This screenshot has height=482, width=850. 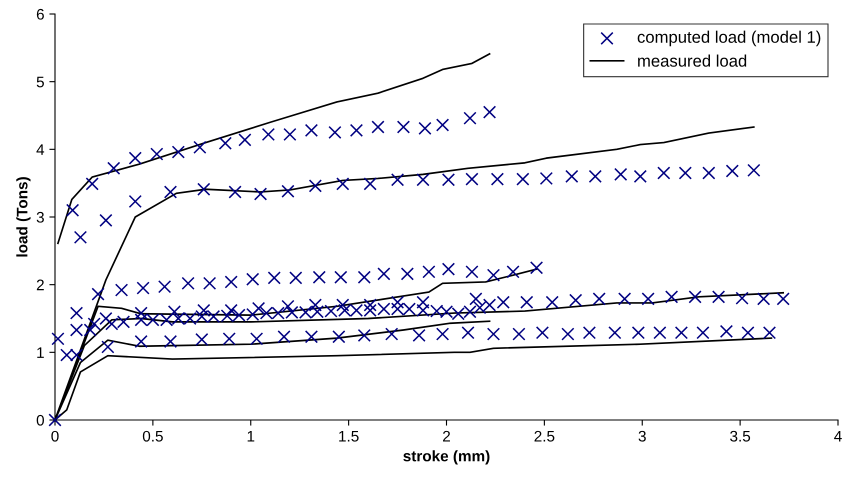 I want to click on legend-label: measured load, so click(x=692, y=60).